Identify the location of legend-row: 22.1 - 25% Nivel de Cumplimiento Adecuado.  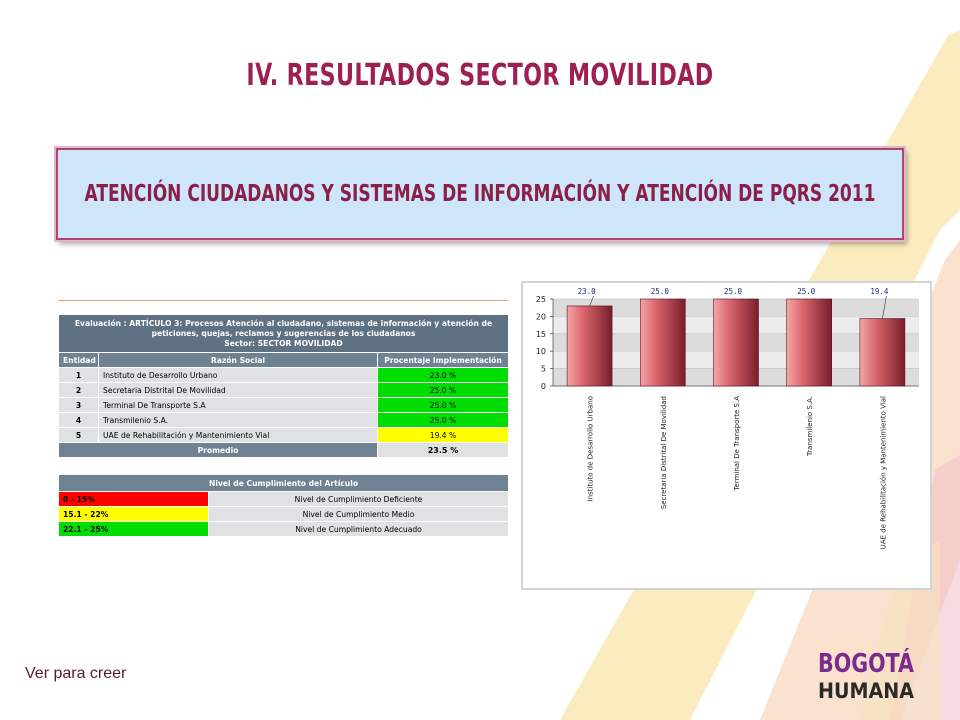
(284, 529).